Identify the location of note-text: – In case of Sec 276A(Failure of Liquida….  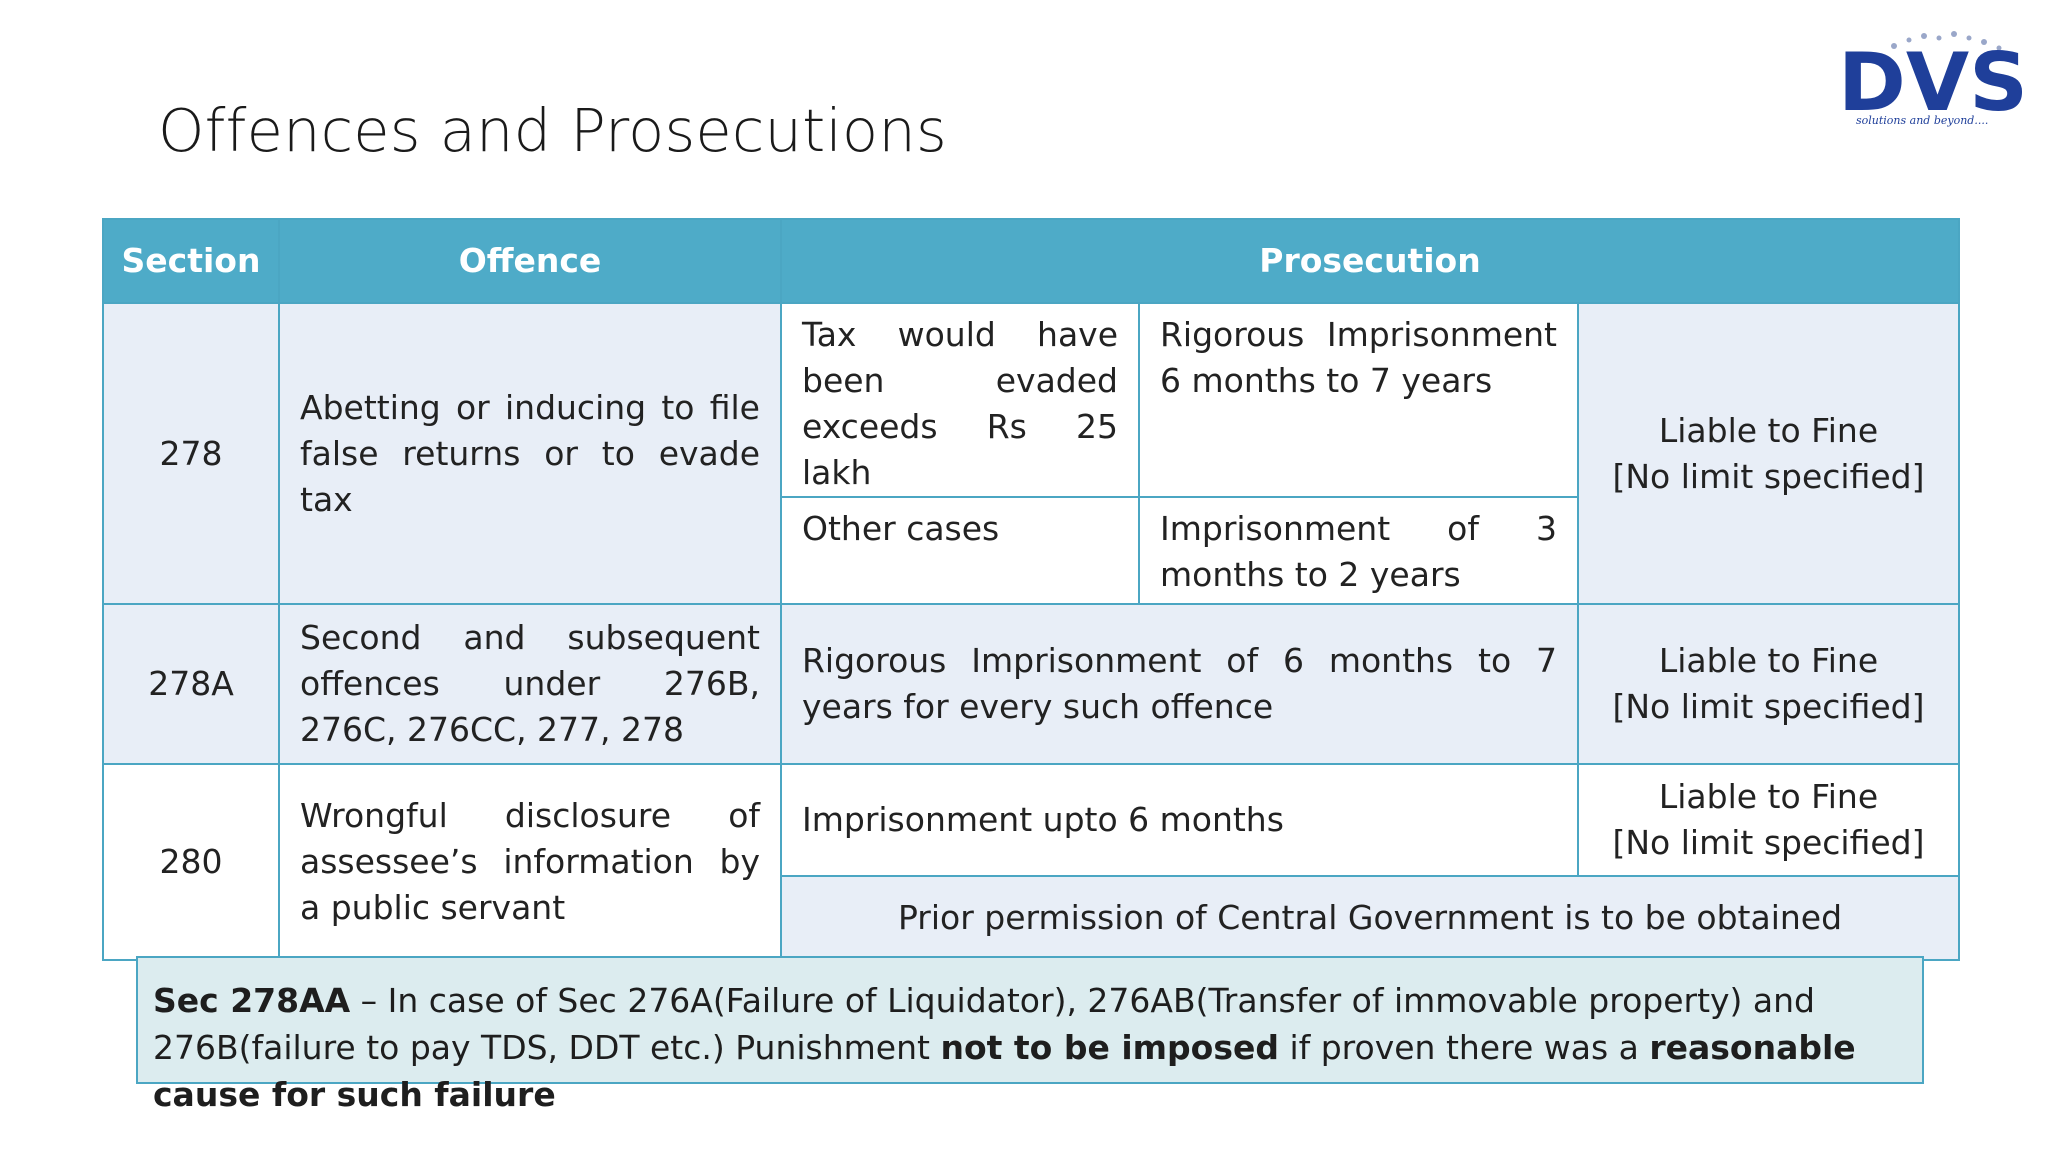
(984, 1024).